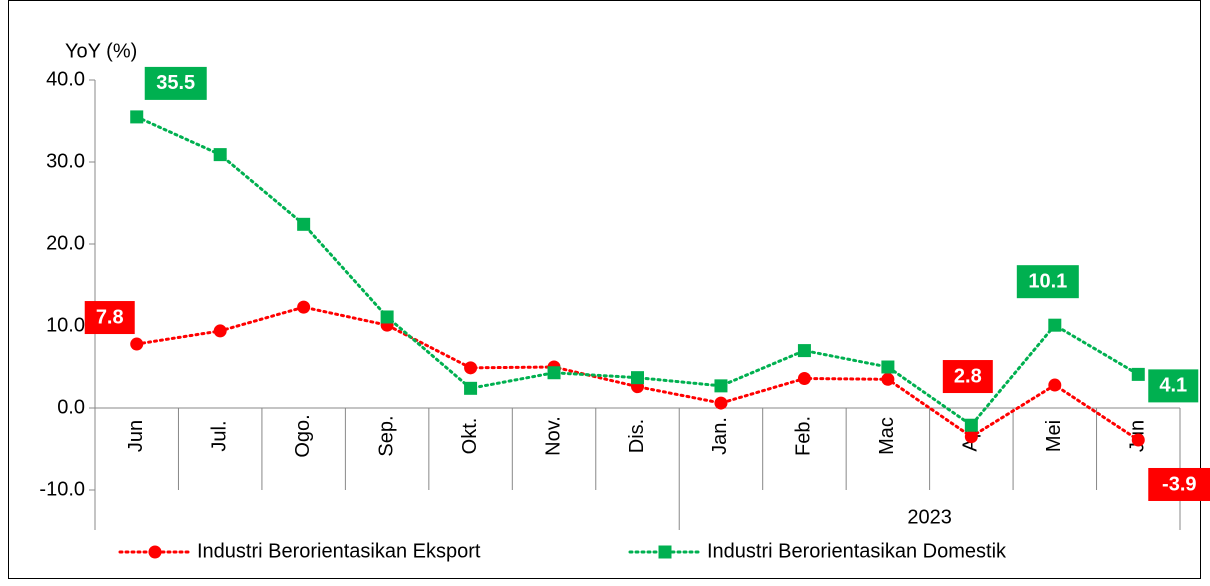  What do you see at coordinates (303, 435) in the screenshot?
I see `x-tick-label: Ogo.` at bounding box center [303, 435].